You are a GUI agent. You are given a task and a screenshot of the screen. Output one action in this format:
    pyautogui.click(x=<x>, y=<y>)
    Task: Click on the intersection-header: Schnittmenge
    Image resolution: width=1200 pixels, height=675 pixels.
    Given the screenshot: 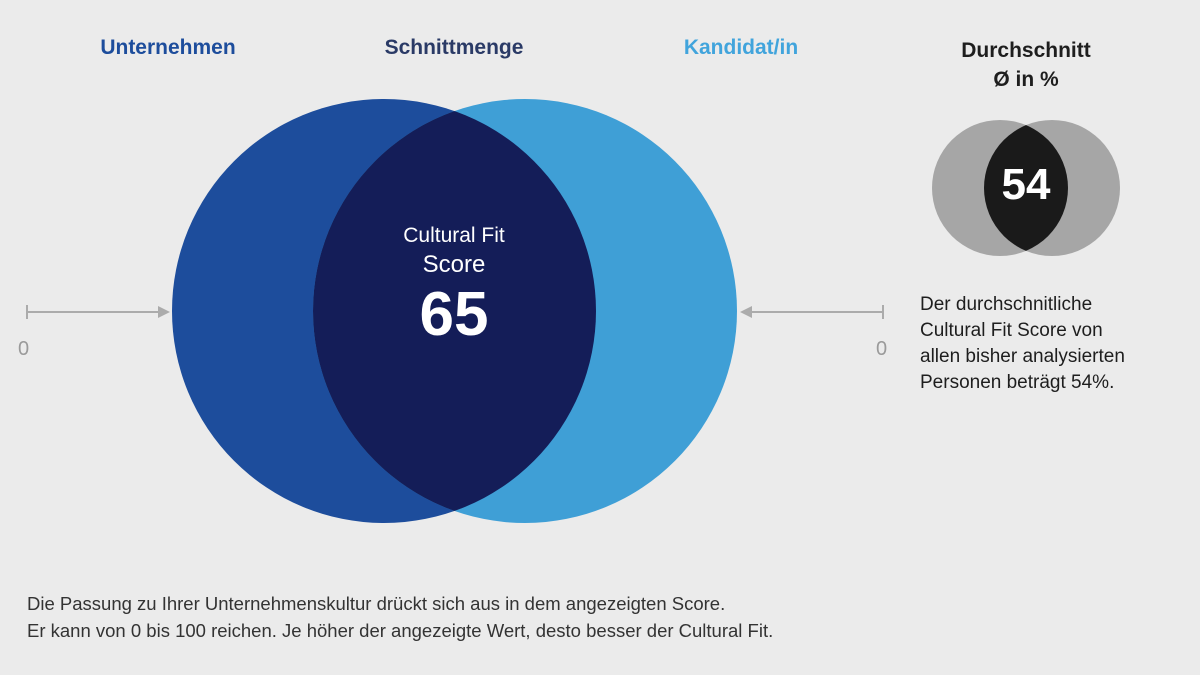 What is the action you would take?
    pyautogui.click(x=454, y=47)
    